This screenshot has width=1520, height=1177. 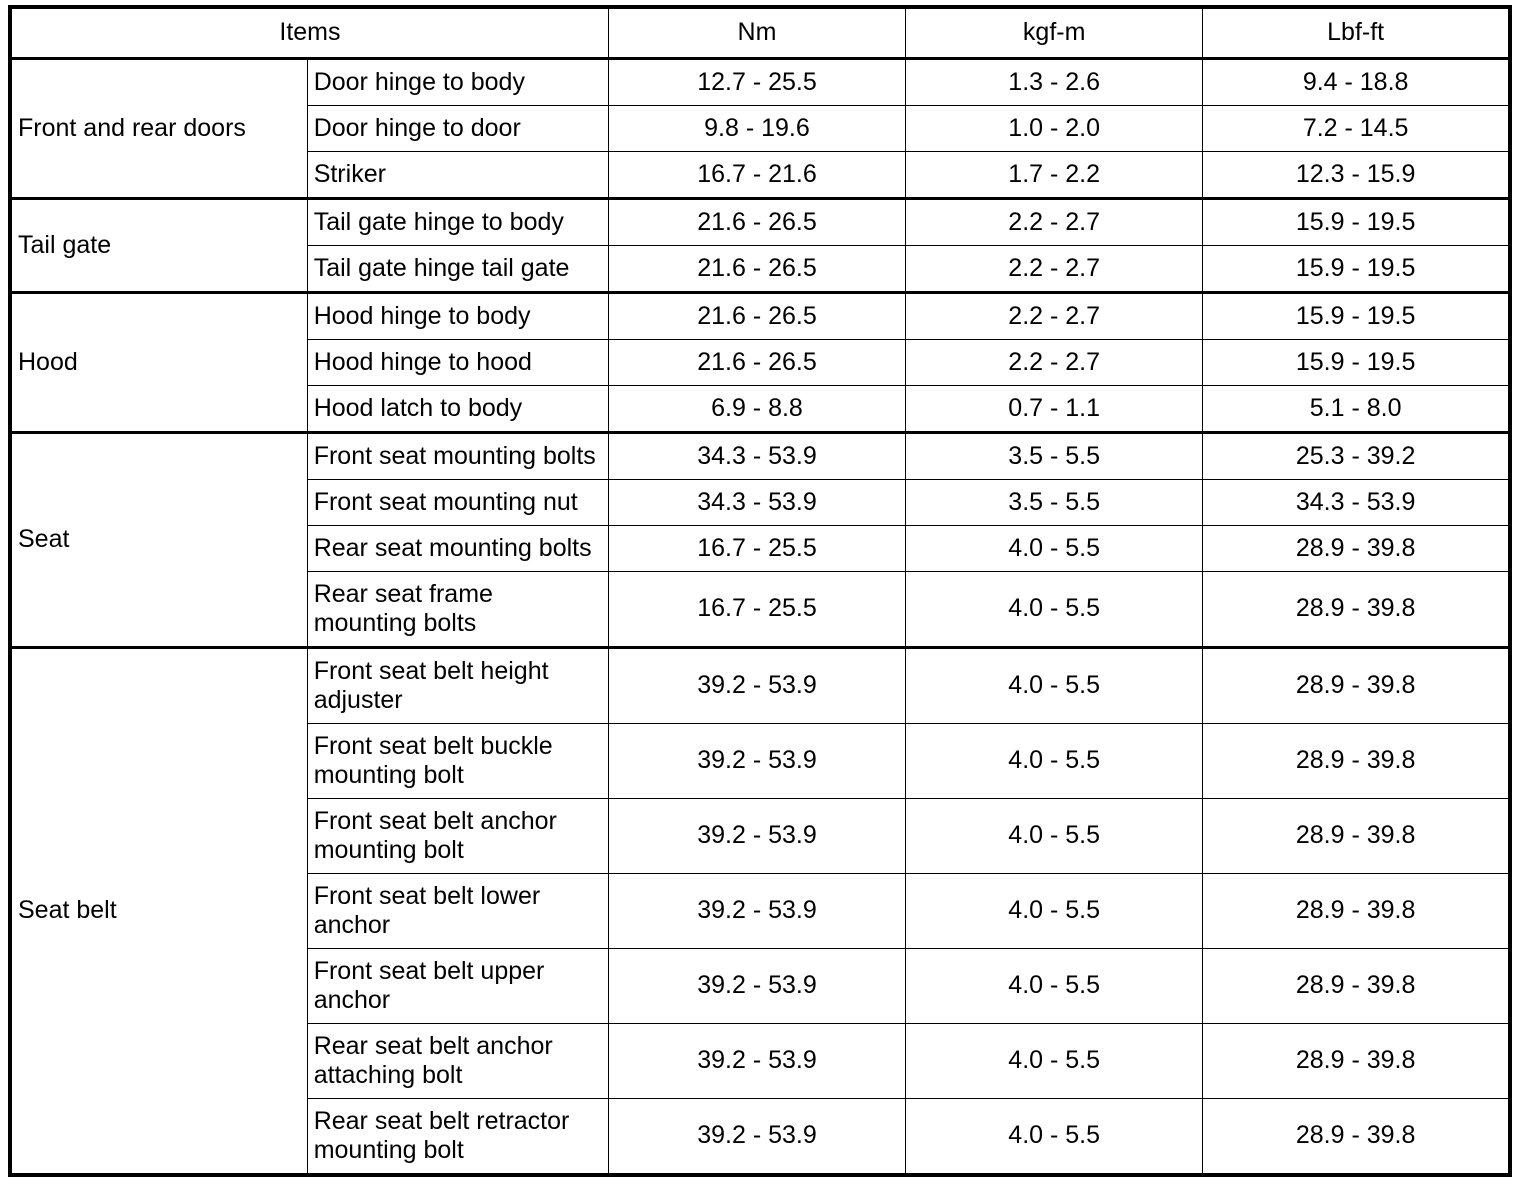 What do you see at coordinates (757, 128) in the screenshot?
I see `value-cell-nm: 9.8 - 19.6` at bounding box center [757, 128].